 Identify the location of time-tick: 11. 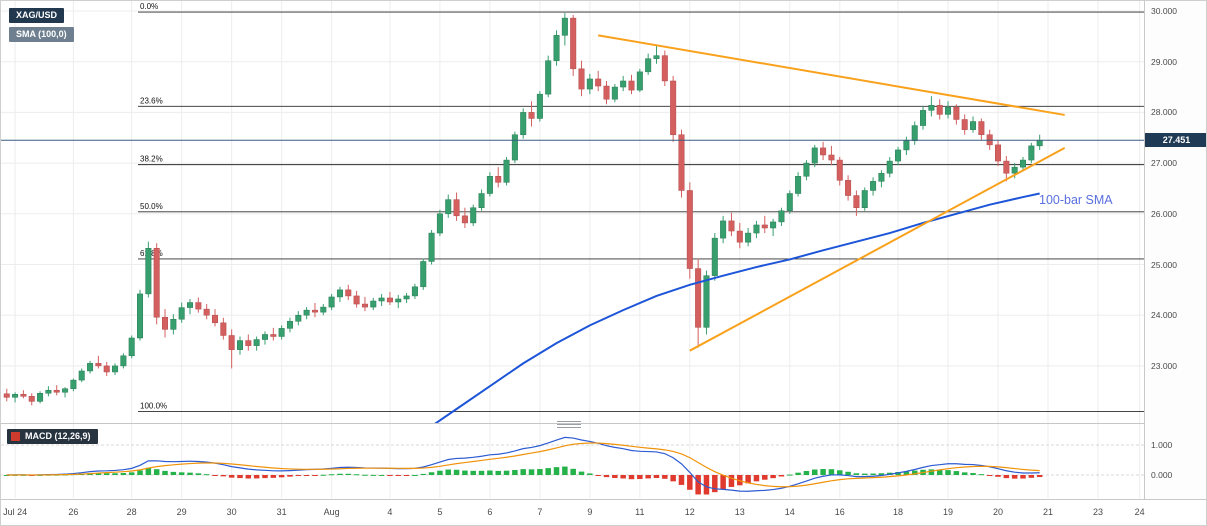
(640, 512).